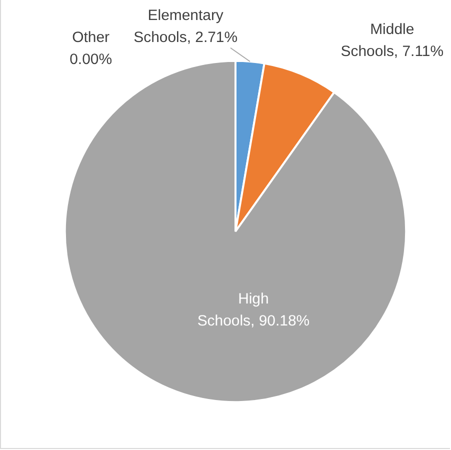 The image size is (451, 450). Describe the element at coordinates (91, 37) in the screenshot. I see `category-label: Other` at that location.